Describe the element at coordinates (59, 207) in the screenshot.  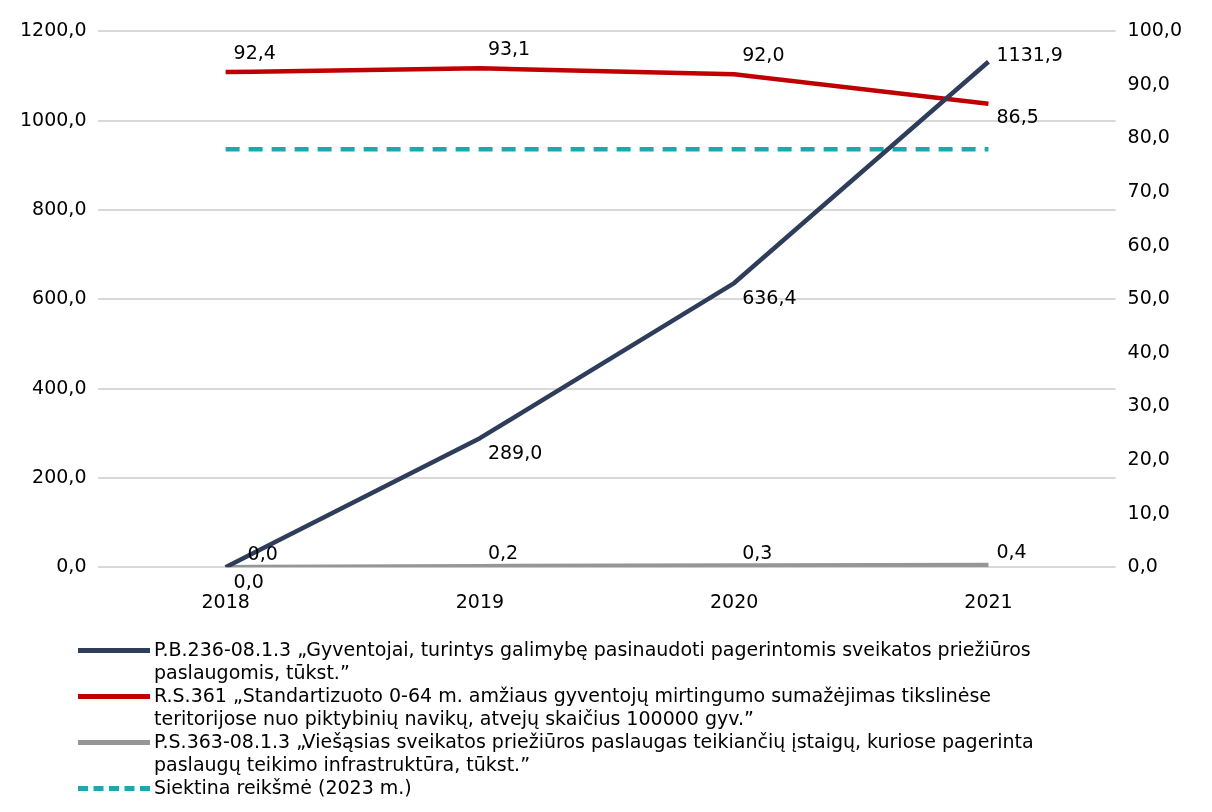
I see `y-tick-label: 800,0` at that location.